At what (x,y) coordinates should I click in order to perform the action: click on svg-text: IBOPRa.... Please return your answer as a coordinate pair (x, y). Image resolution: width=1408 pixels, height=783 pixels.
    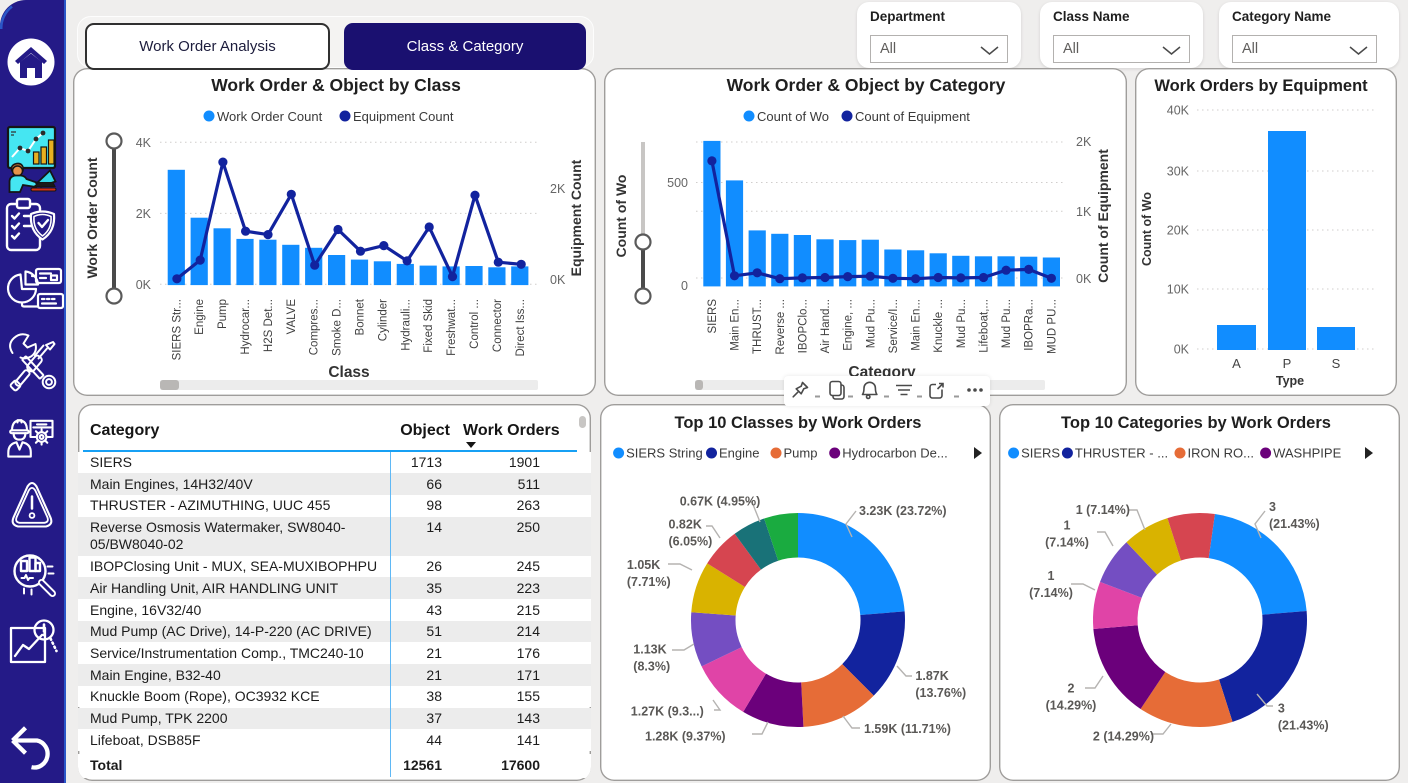
    Looking at the image, I should click on (1030, 325).